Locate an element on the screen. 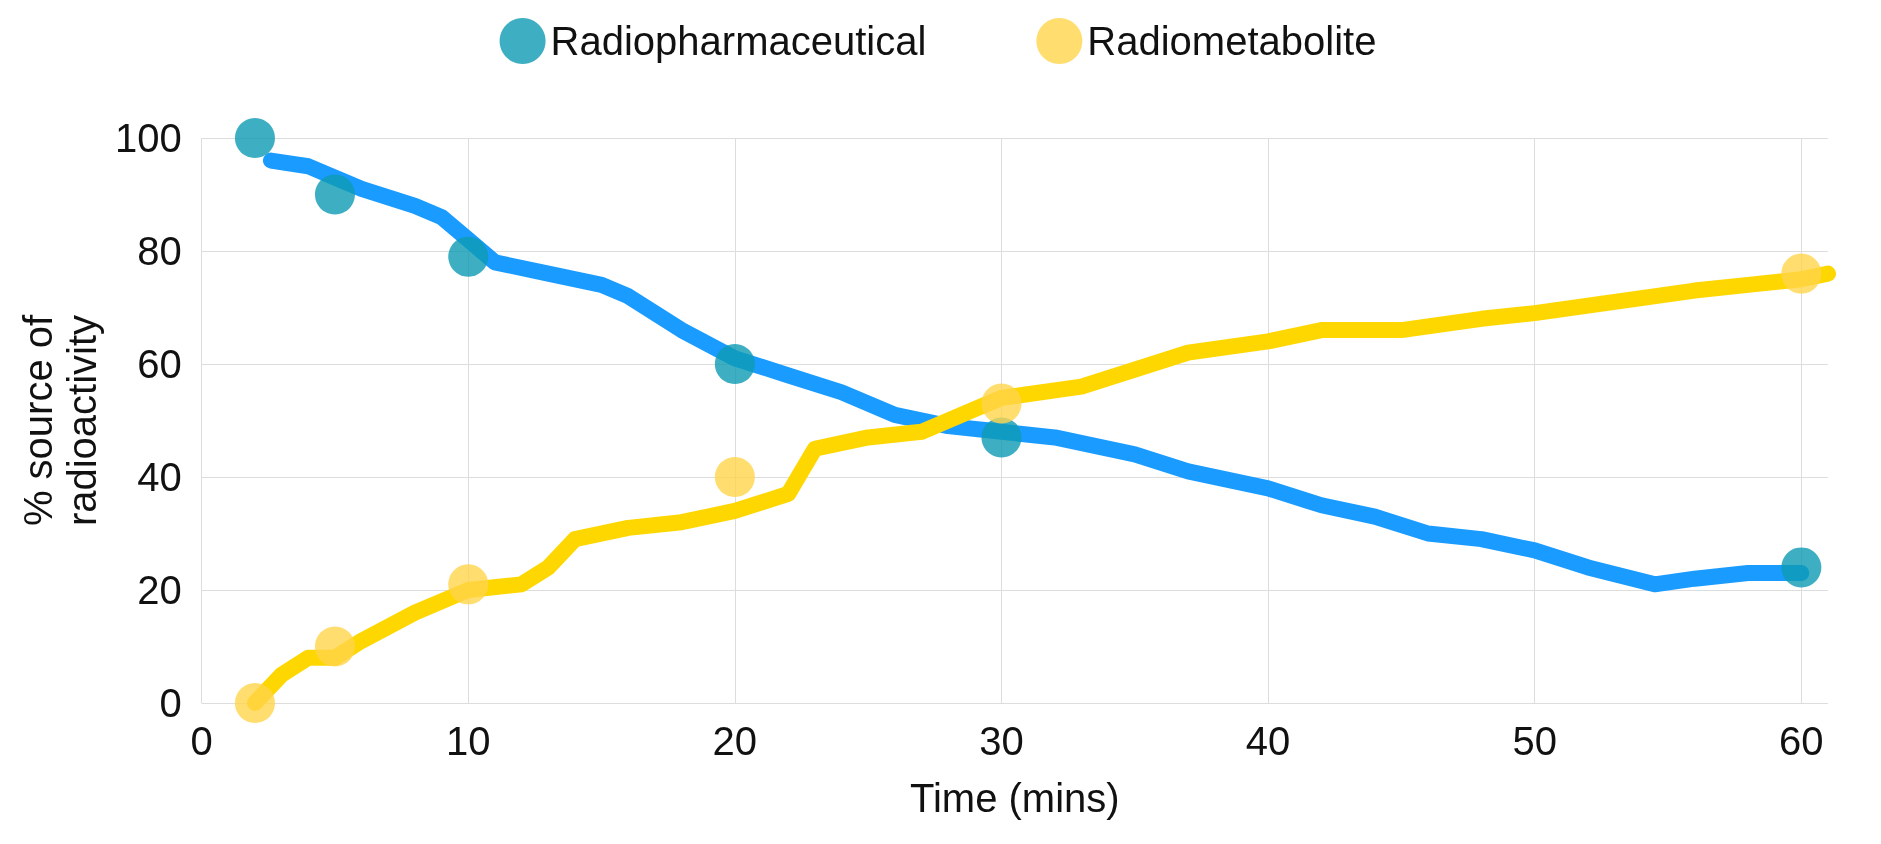  y-tick-label: 100 is located at coordinates (148, 138).